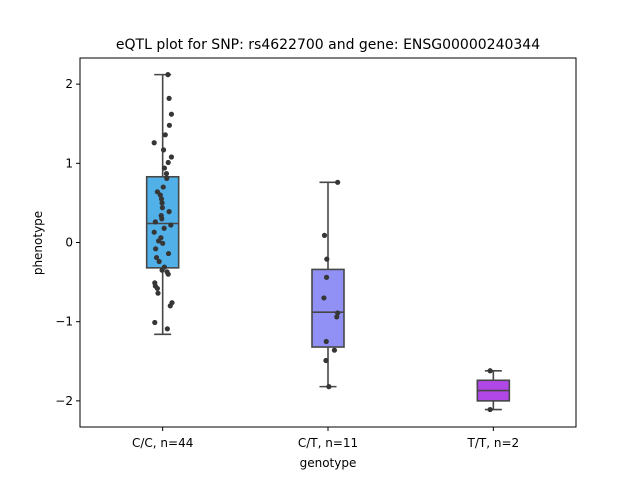 Image resolution: width=640 pixels, height=480 pixels. I want to click on y-tick-label: −2, so click(64, 401).